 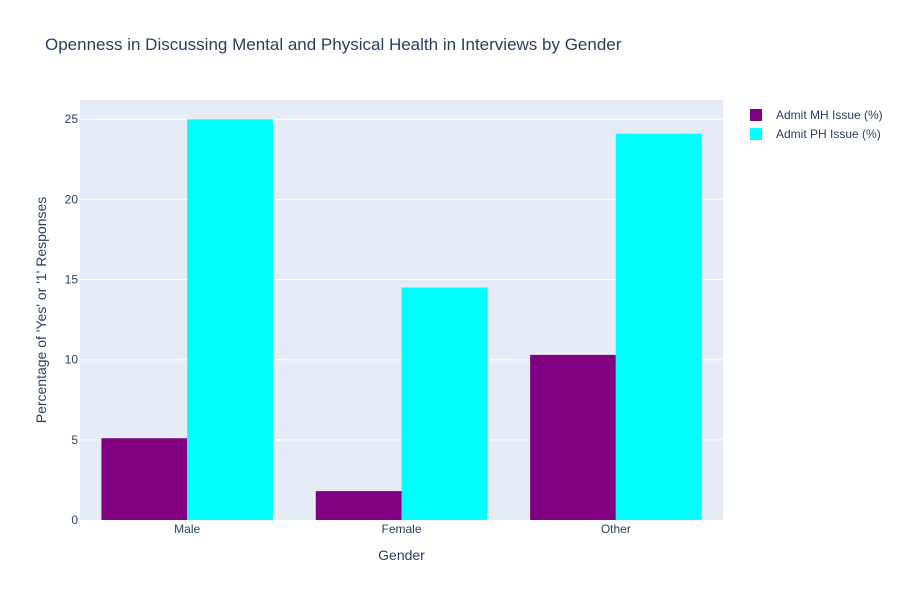 What do you see at coordinates (816, 124) in the screenshot?
I see `legend: Admit MH Issue (%) Admit PH Issue (%)` at bounding box center [816, 124].